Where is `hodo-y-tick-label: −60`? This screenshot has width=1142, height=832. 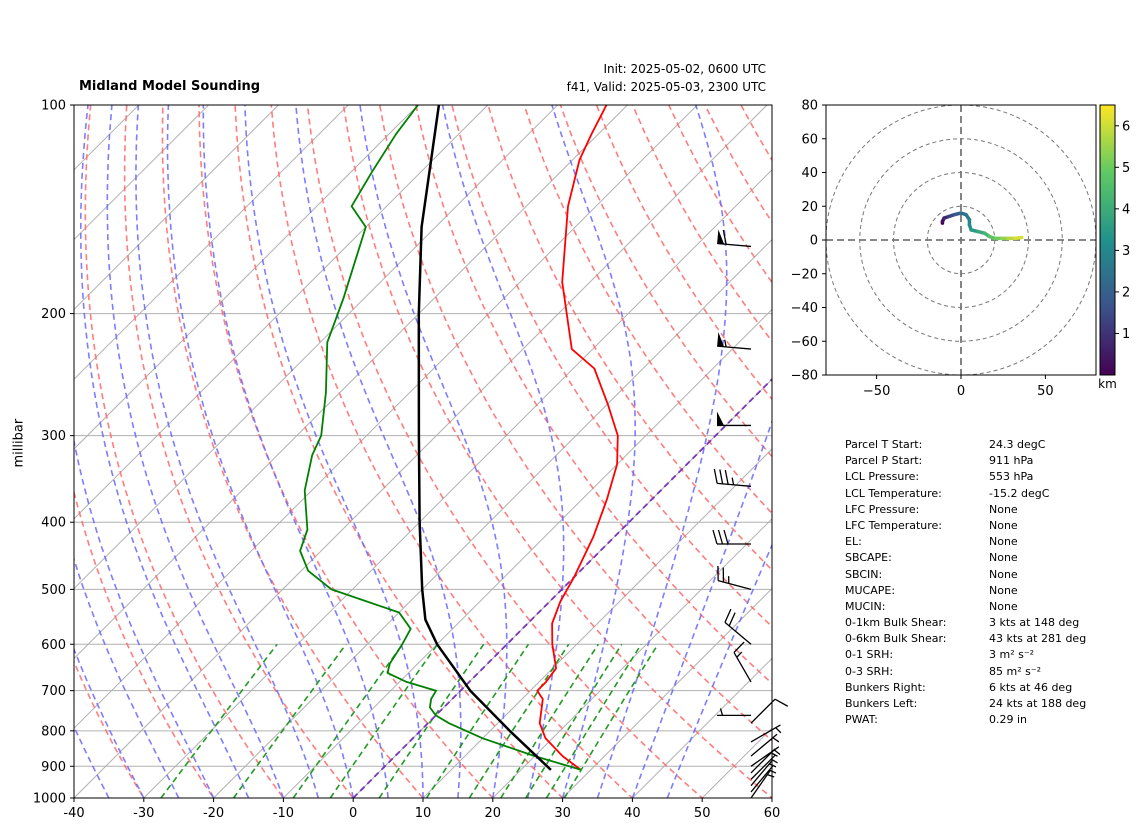
hodo-y-tick-label: −60 is located at coordinates (804, 342).